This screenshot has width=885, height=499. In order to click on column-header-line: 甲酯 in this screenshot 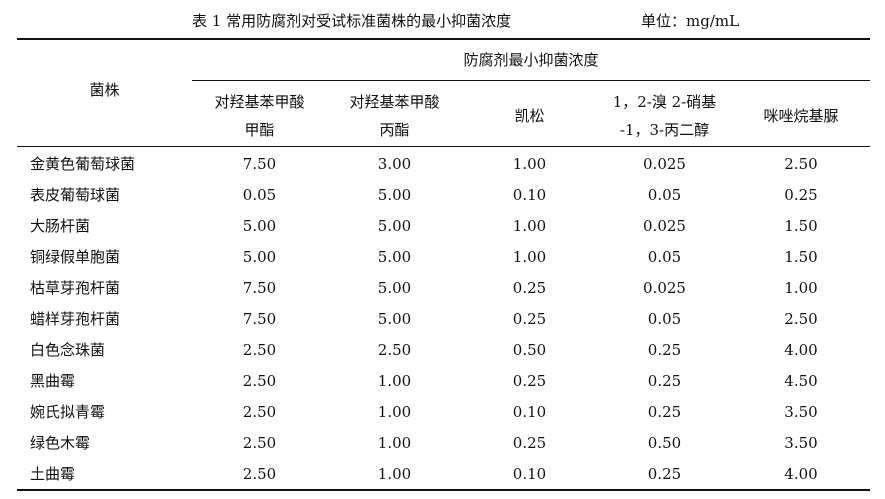, I will do `click(259, 130)`.